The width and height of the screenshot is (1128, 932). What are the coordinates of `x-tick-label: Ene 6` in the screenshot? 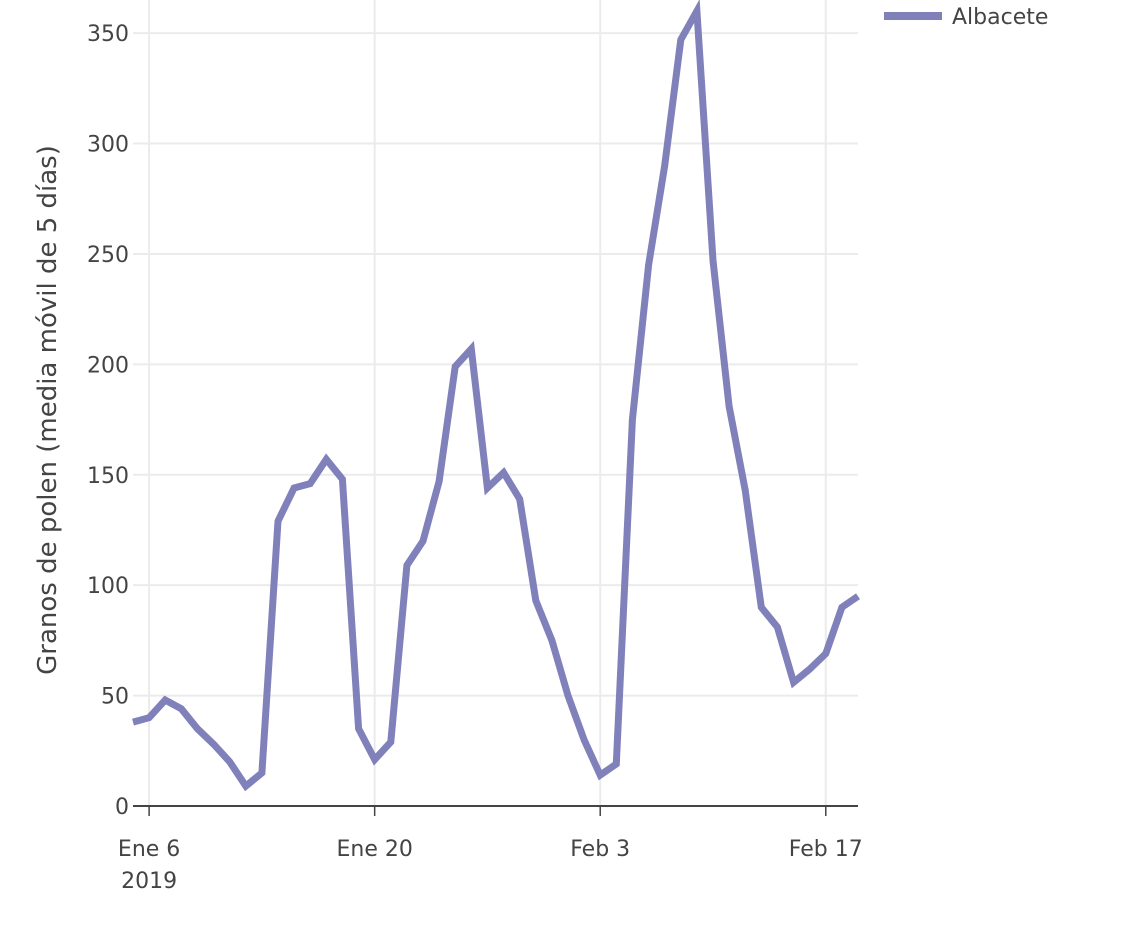 It's located at (149, 849).